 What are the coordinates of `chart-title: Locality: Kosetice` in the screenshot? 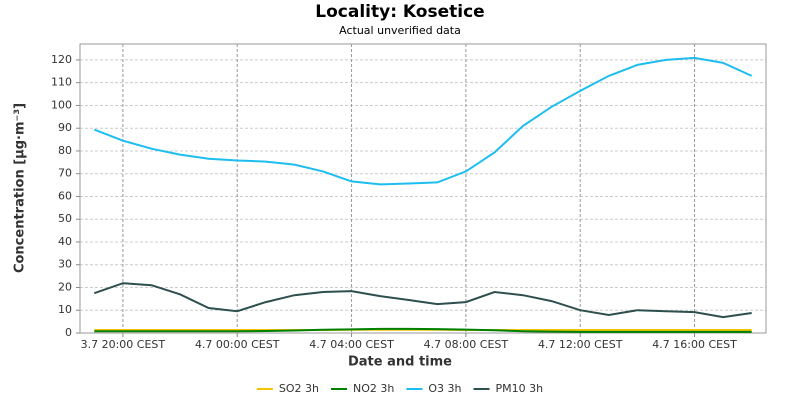 It's located at (399, 12).